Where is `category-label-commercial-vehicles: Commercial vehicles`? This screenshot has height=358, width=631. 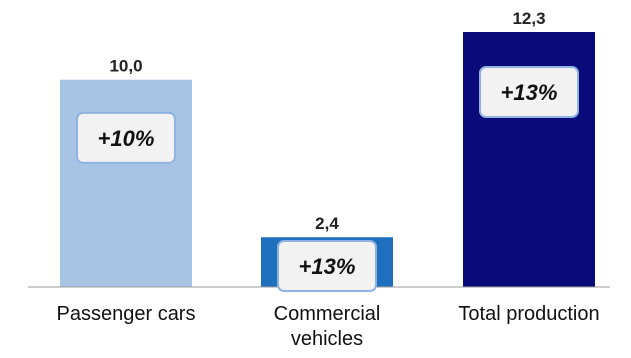 category-label-commercial-vehicles: Commercial vehicles is located at coordinates (327, 326).